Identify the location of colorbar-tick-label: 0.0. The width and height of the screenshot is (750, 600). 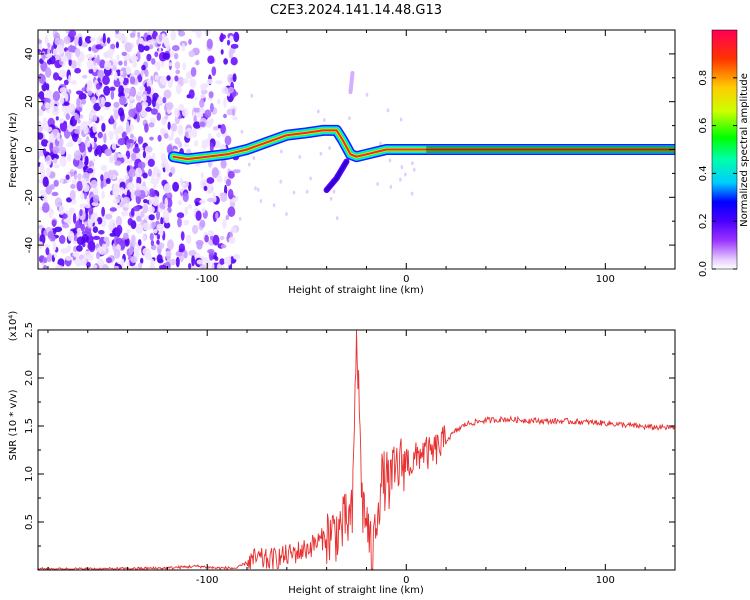
(703, 269).